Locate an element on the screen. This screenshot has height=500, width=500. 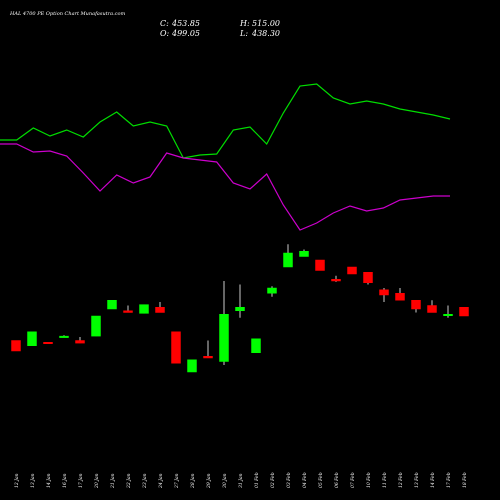
x-tick-label: 21 Jan is located at coordinates (113, 481).